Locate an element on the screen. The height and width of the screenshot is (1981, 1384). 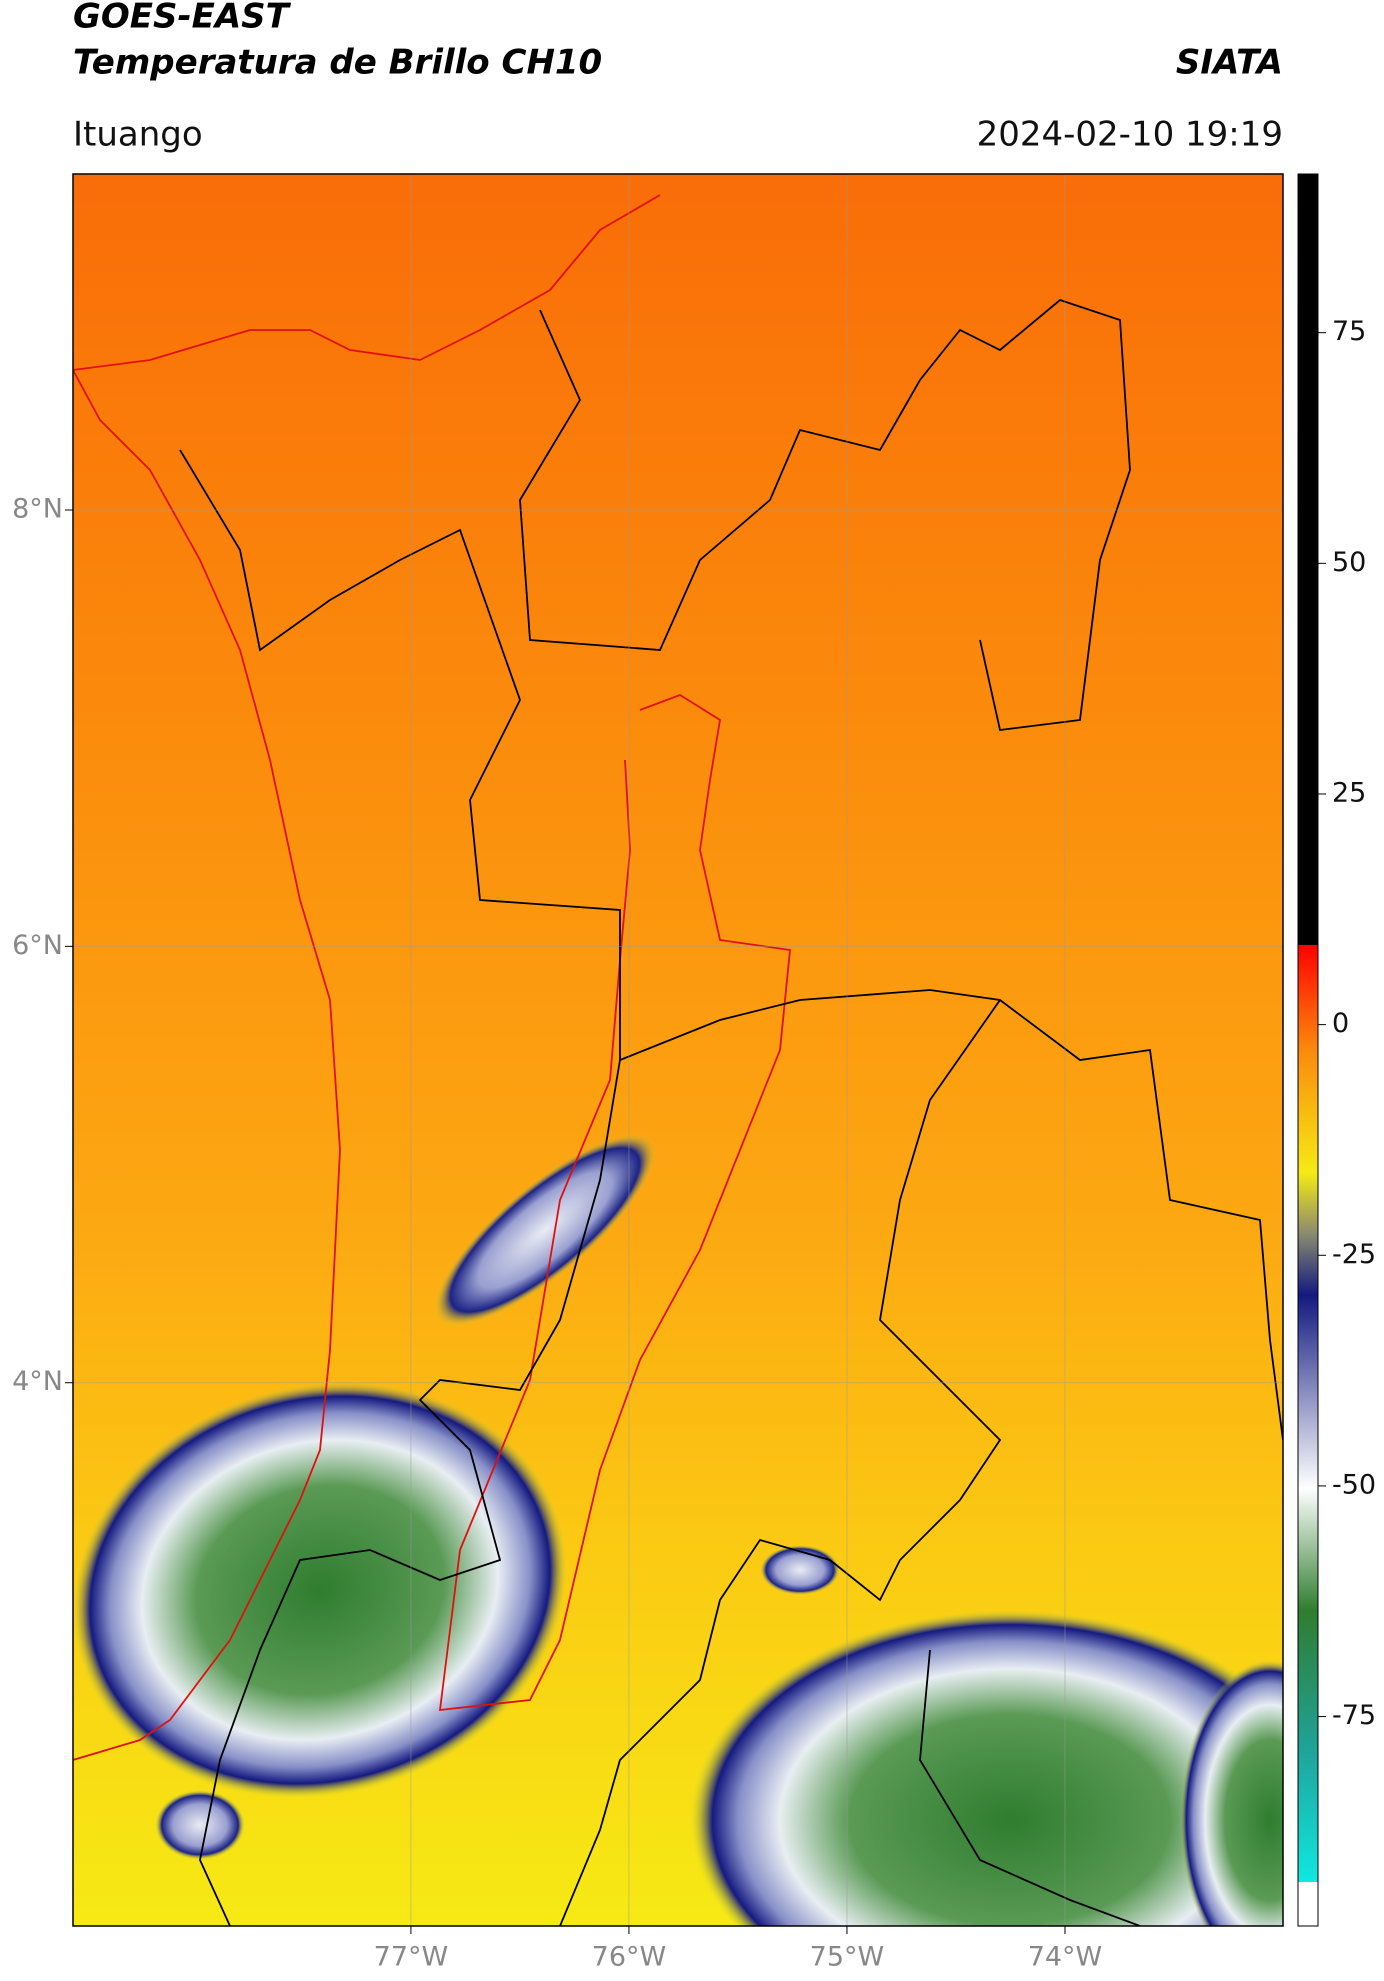
institution: SIATA is located at coordinates (1229, 63).